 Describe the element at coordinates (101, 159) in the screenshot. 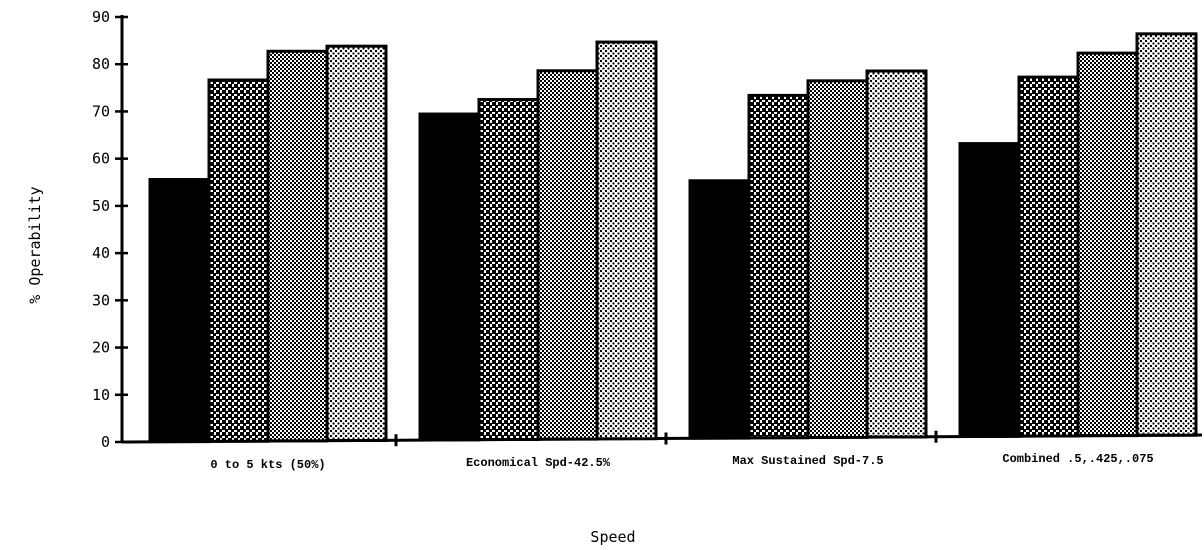

I see `y-tick-label: 60` at that location.